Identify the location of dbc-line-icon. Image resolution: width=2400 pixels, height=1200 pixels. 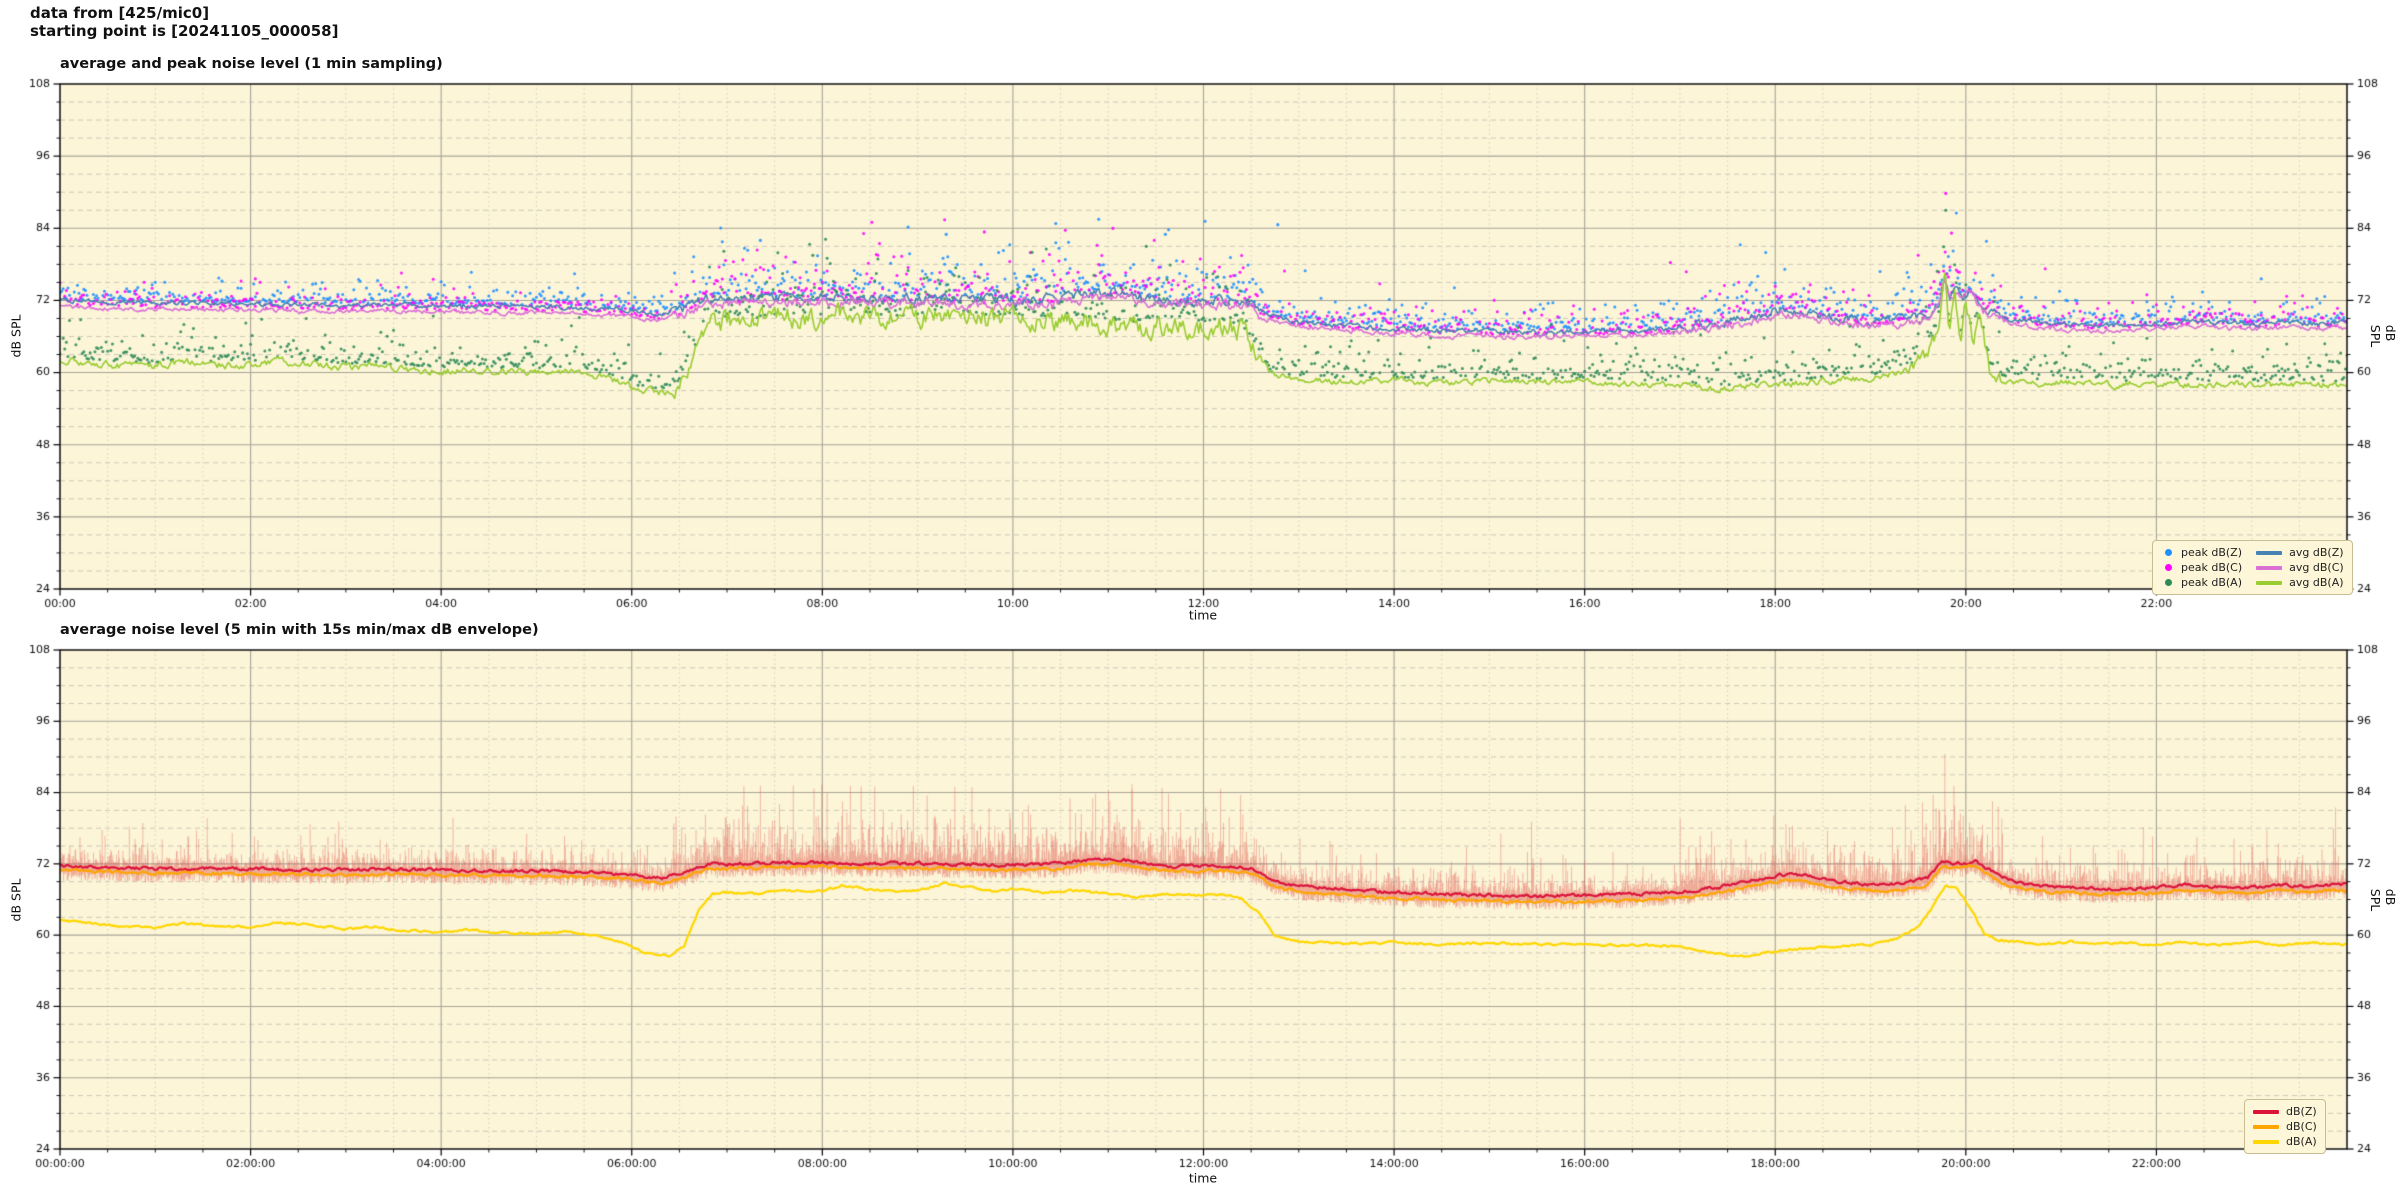
(2266, 1126).